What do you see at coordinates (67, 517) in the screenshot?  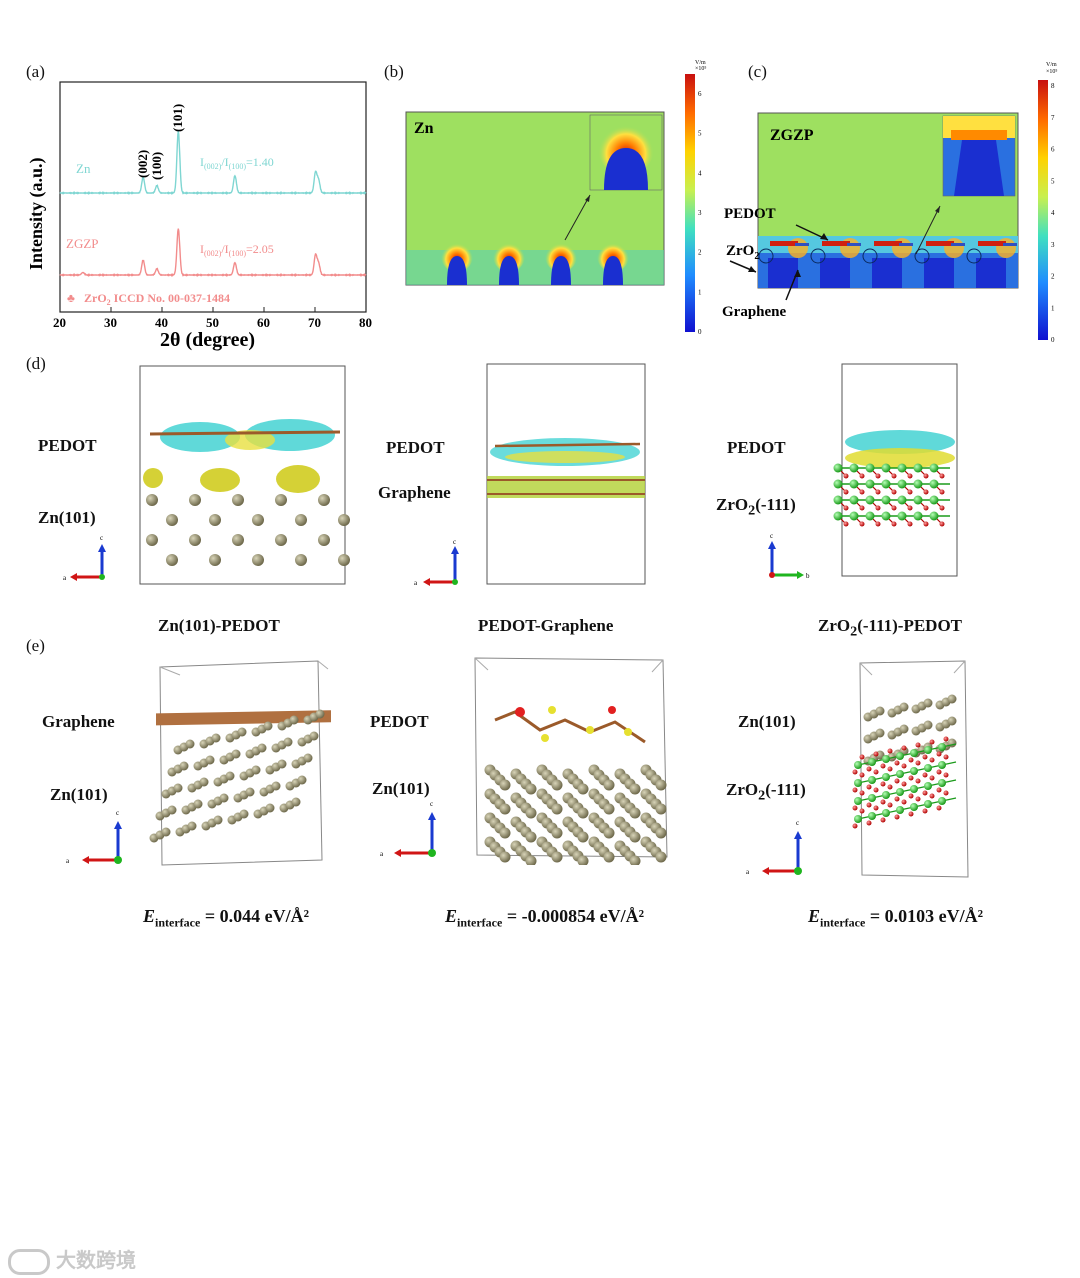 I see `d-left-bottom-label: Zn(101)` at bounding box center [67, 517].